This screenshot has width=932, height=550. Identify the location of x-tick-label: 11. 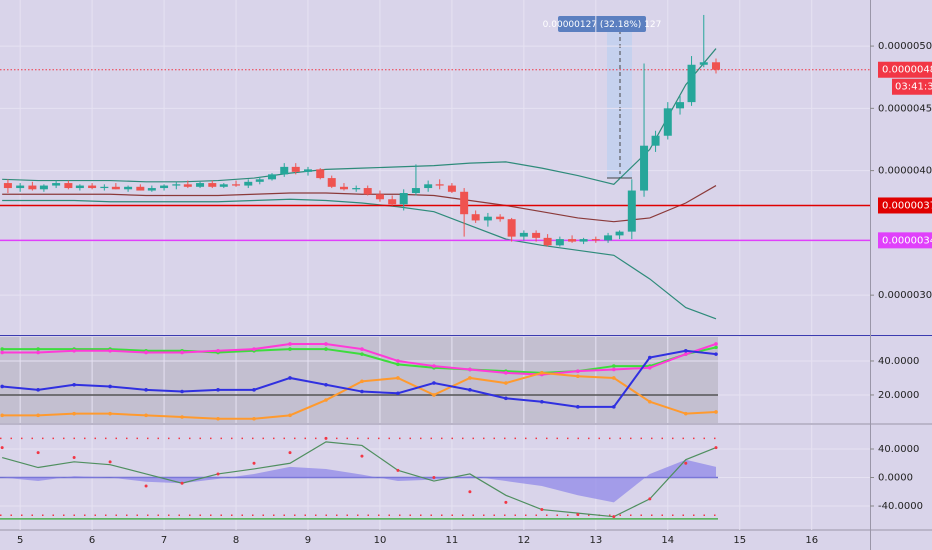
(452, 540).